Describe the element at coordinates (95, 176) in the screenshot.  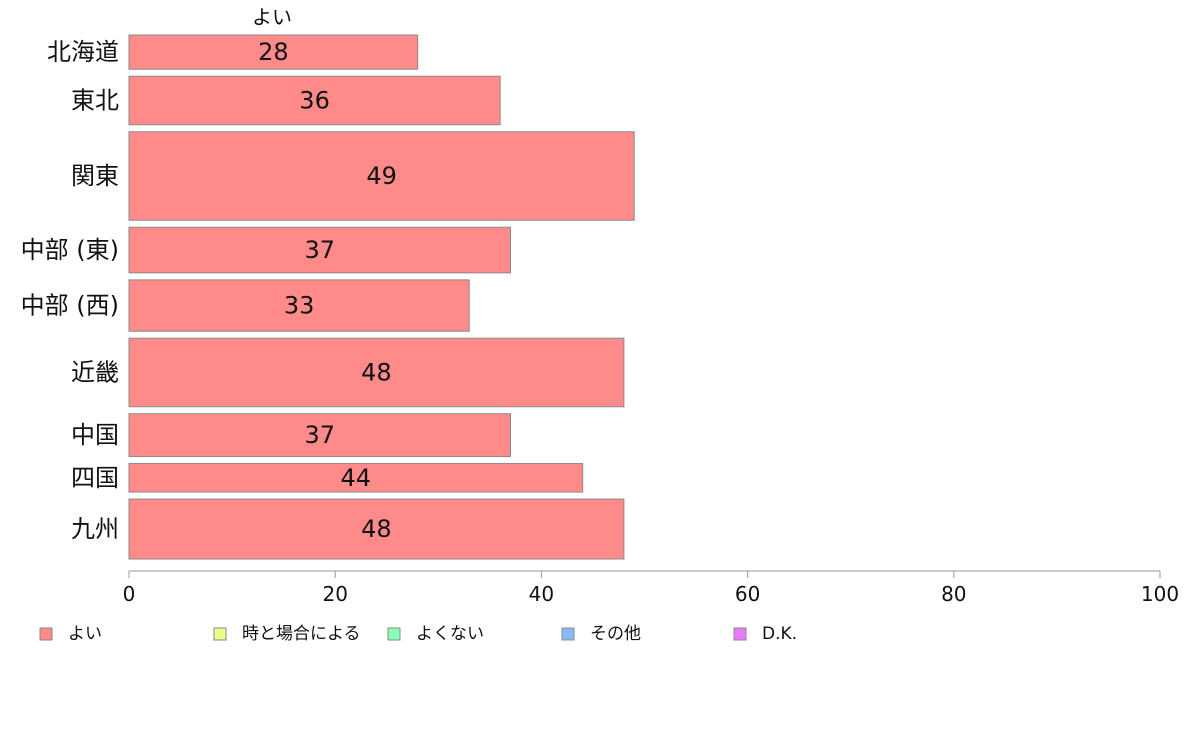
I see `category-label: 関東` at that location.